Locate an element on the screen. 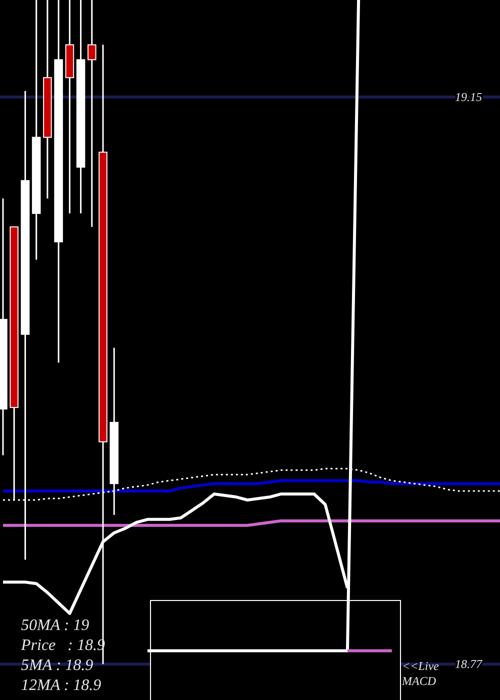  y-tick-label: 18.77 is located at coordinates (469, 664).